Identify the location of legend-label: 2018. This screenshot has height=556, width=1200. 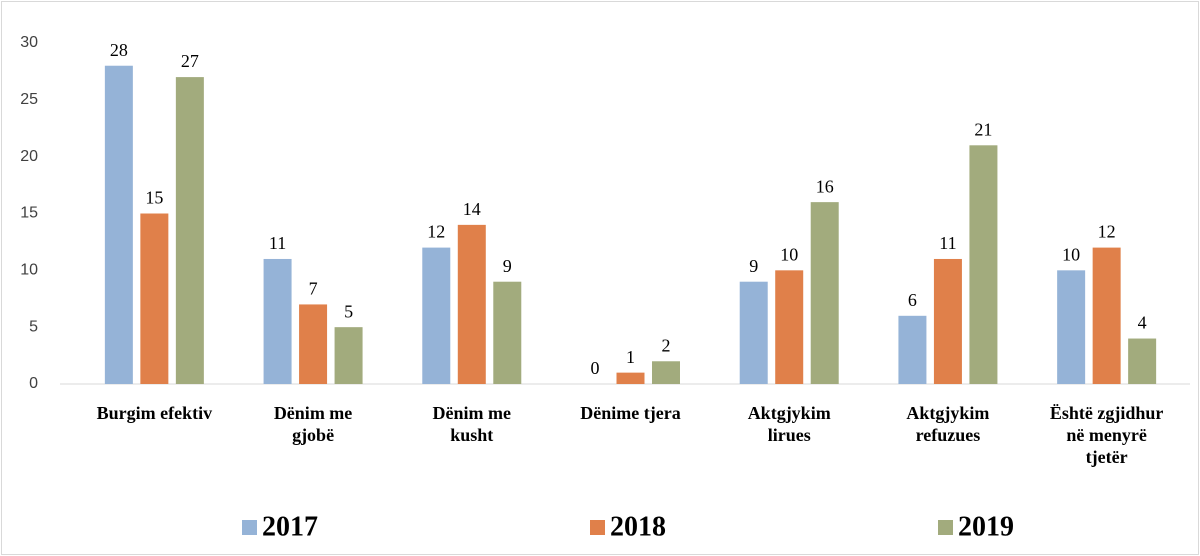
(638, 526).